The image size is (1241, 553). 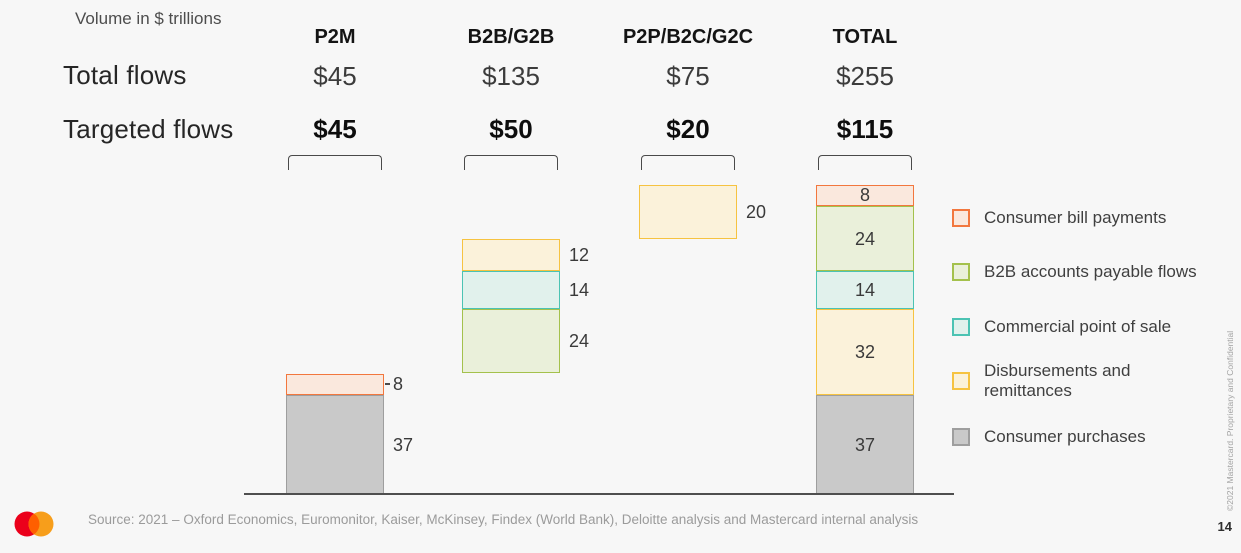 What do you see at coordinates (688, 37) in the screenshot?
I see `column-header-P2P/B2C/G2C: P2P/B2C/G2C` at bounding box center [688, 37].